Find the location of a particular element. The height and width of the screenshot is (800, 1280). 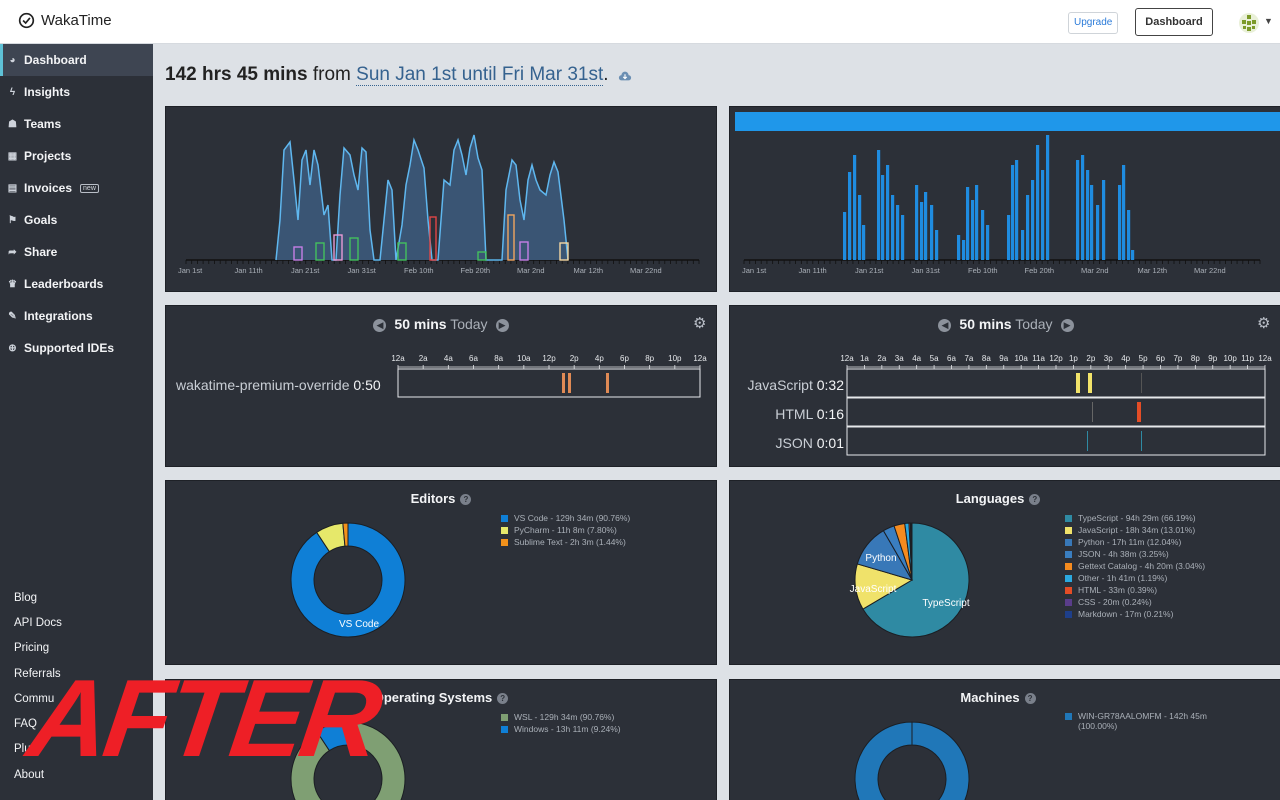

avatar is located at coordinates (1249, 23).